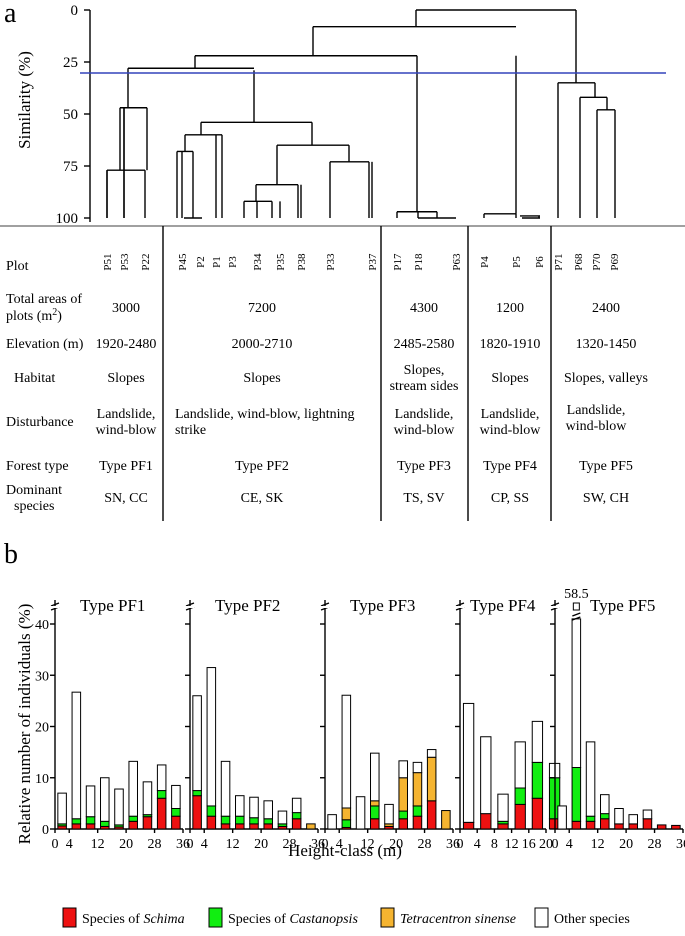  I want to click on row-label-areas-1: Total areas of, so click(44, 299).